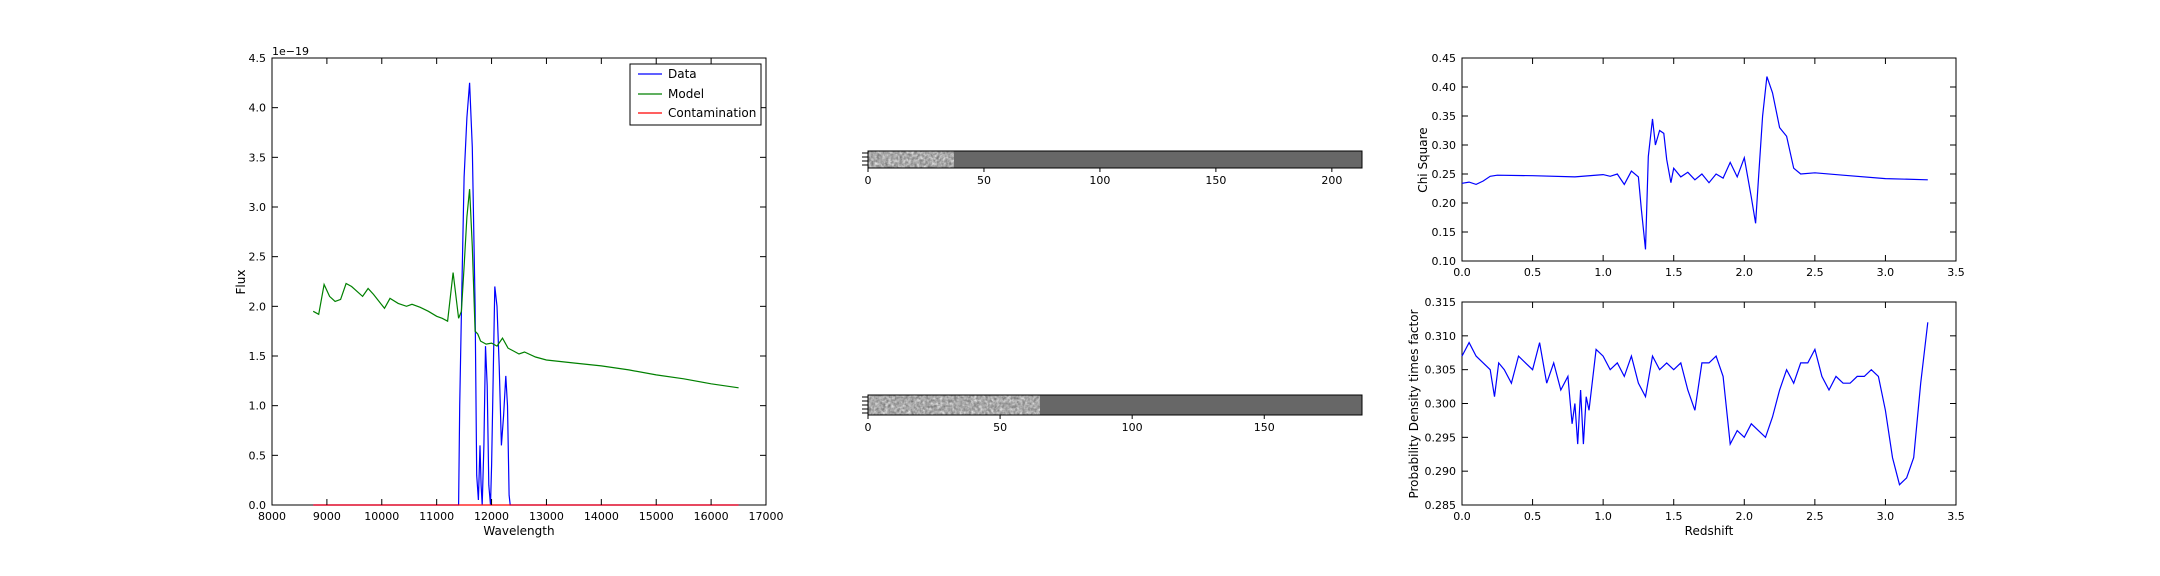 The image size is (2160, 576). Describe the element at coordinates (911, 159) in the screenshot. I see `top-image-texture` at that location.